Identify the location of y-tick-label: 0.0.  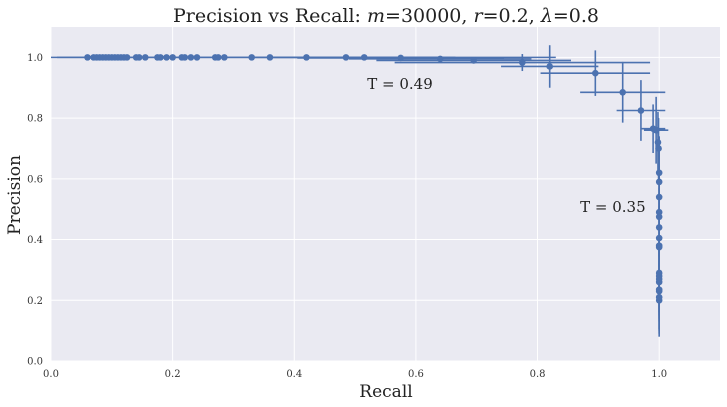
(35, 362).